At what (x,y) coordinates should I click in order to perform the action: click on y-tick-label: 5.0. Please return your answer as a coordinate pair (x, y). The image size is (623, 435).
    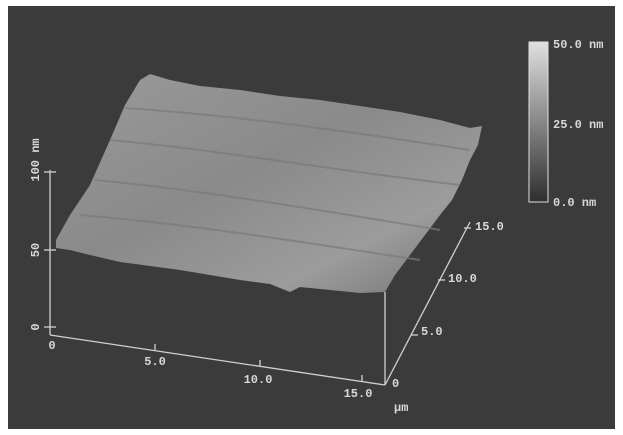
    Looking at the image, I should click on (432, 332).